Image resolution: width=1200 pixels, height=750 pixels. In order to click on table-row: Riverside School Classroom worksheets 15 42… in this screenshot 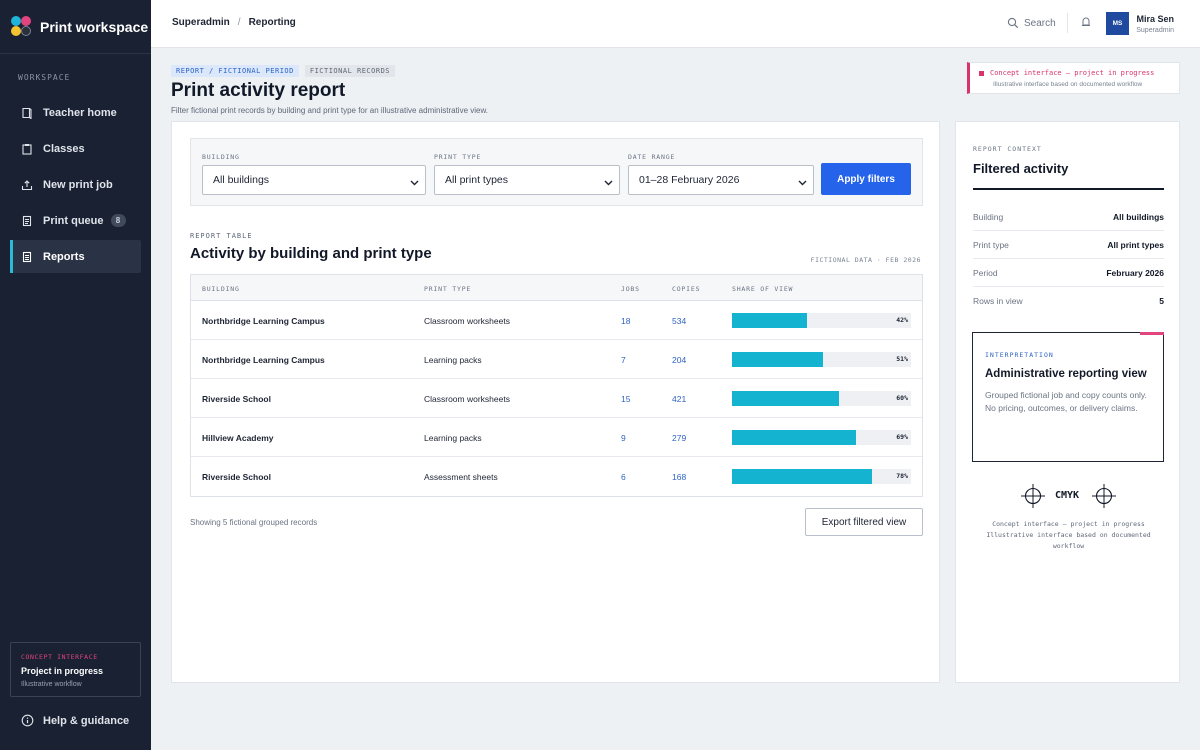, I will do `click(556, 398)`.